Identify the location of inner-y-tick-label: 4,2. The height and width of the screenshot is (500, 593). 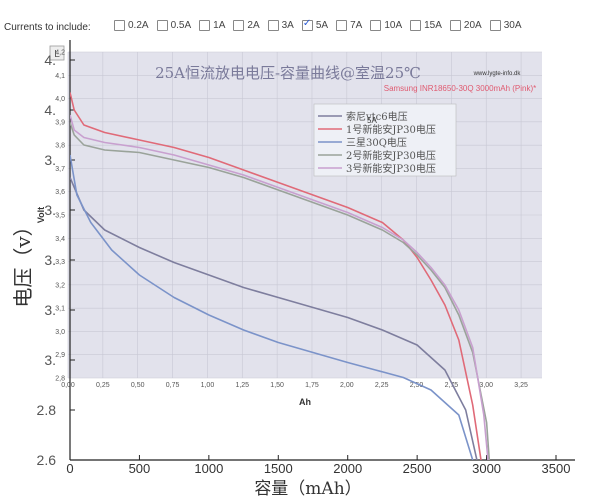
(60, 53).